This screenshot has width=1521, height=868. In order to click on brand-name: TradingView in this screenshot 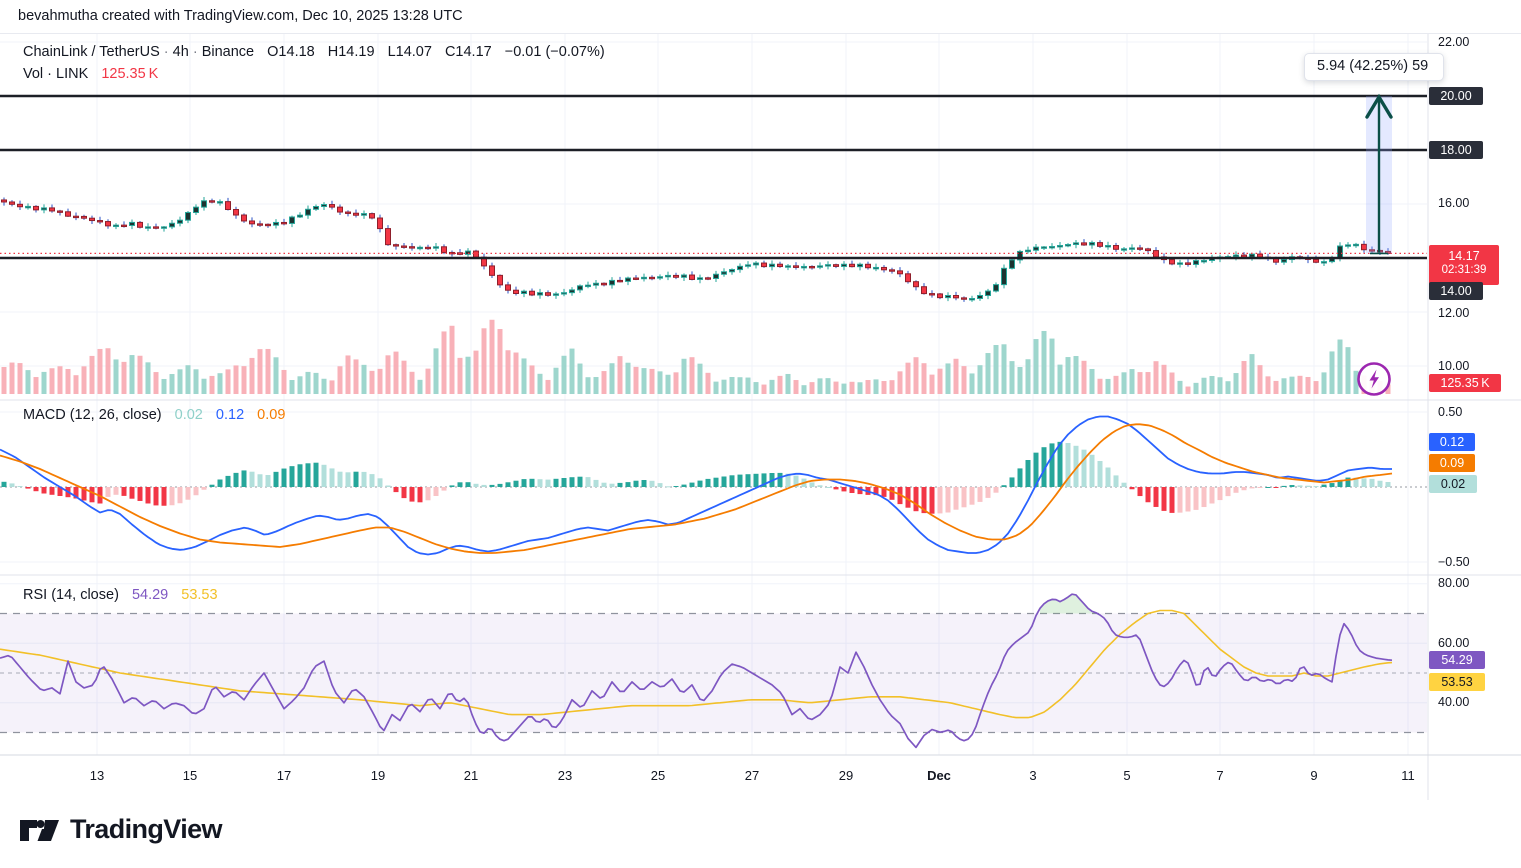, I will do `click(146, 829)`.